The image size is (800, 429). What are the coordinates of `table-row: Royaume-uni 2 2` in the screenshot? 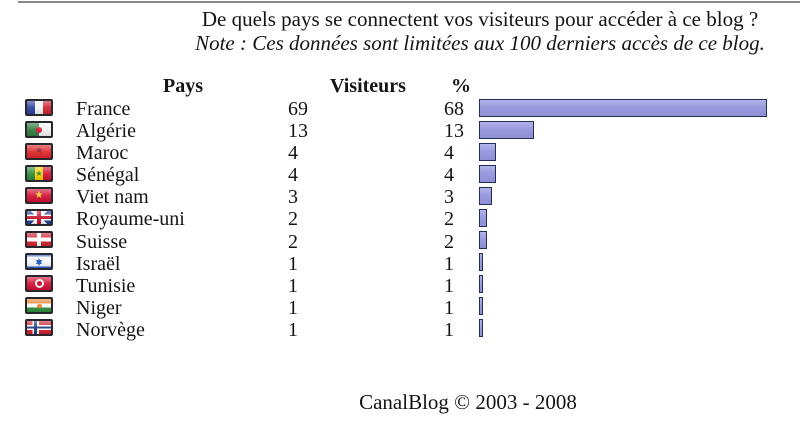 It's located at (400, 219).